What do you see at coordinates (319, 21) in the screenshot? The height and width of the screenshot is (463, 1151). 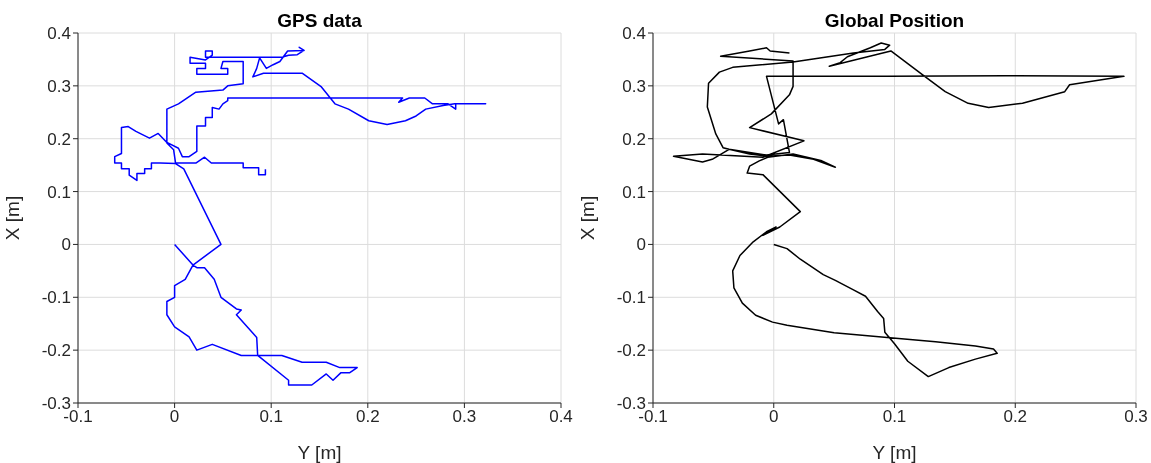 I see `chart-title: GPS data` at bounding box center [319, 21].